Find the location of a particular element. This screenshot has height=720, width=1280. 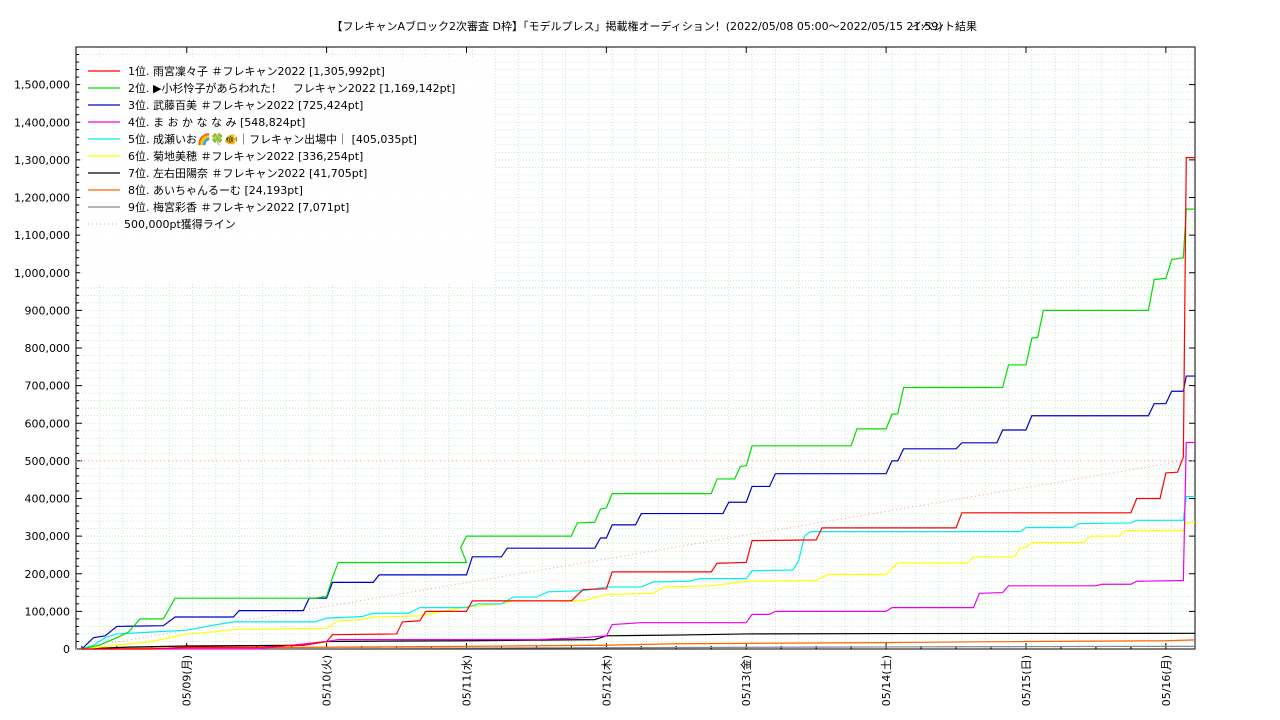

y-tick-label: 1,400,000 is located at coordinates (42, 122).